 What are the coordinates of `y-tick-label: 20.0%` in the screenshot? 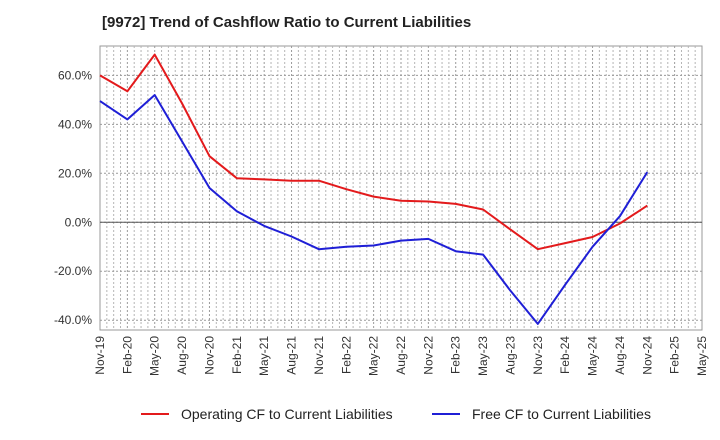 It's located at (75, 173).